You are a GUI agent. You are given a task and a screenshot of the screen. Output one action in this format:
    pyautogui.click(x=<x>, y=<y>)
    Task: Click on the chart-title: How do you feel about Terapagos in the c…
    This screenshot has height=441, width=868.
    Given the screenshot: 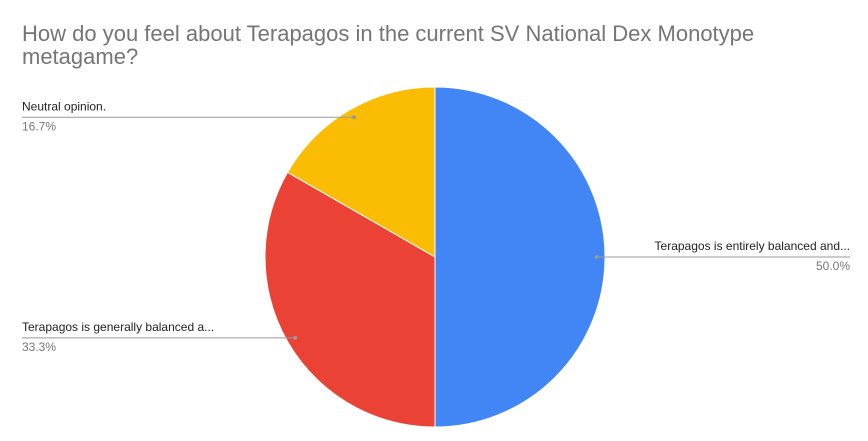 What is the action you would take?
    pyautogui.click(x=388, y=45)
    